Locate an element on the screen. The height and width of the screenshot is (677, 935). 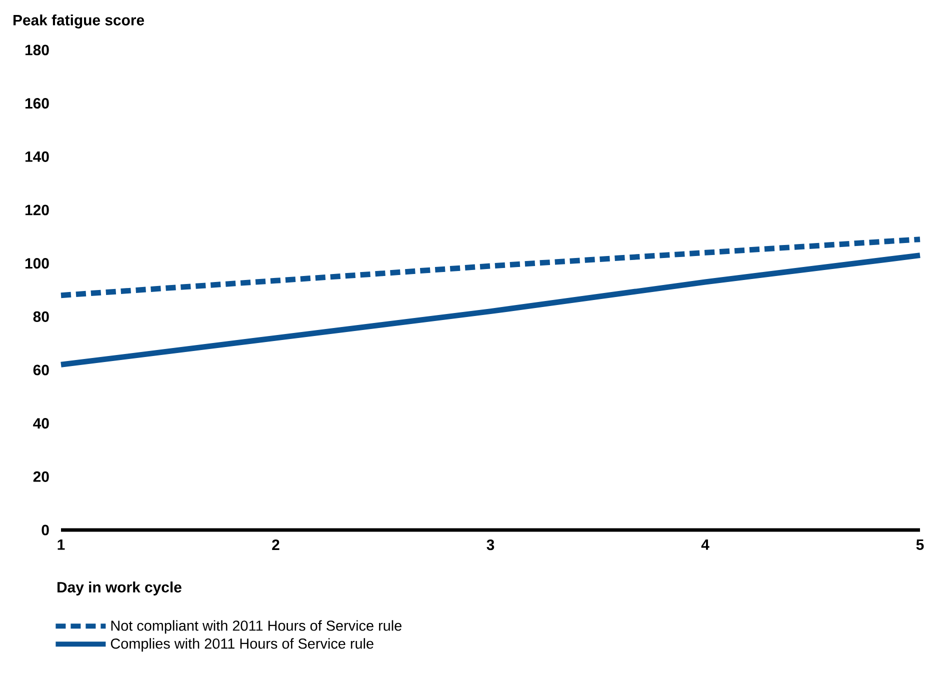
x-tick-label: 3 is located at coordinates (490, 545).